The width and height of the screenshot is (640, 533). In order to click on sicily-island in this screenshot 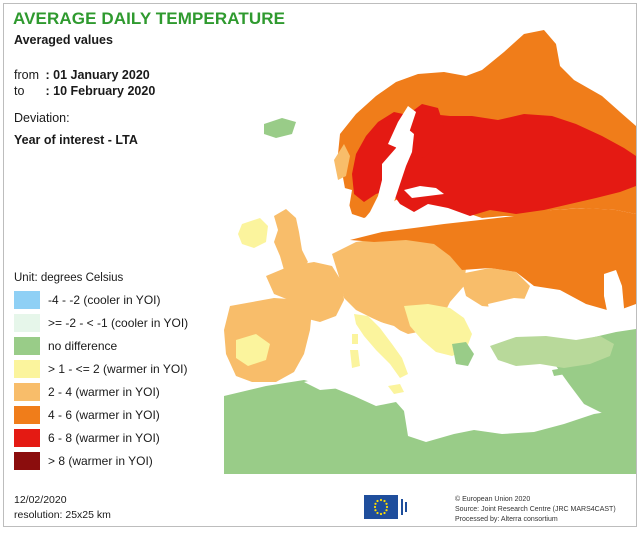, I will do `click(396, 389)`.